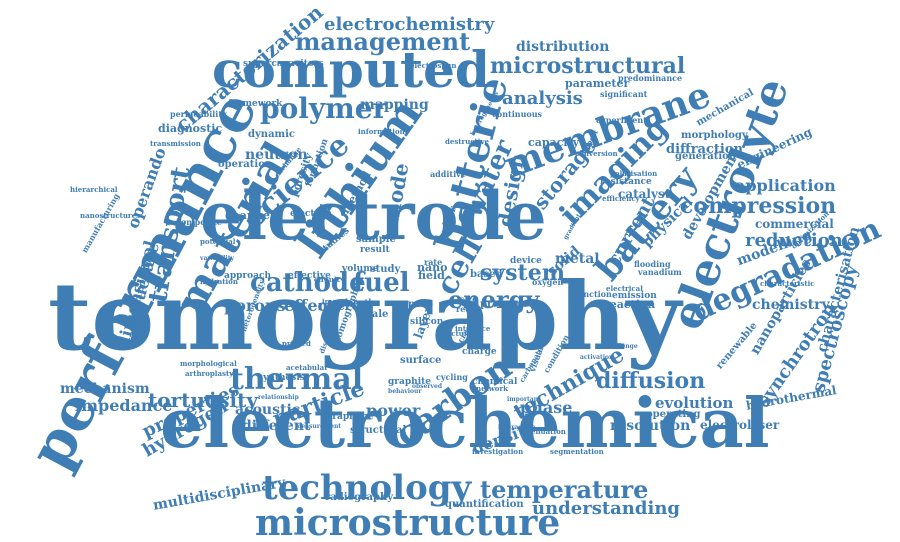  What do you see at coordinates (626, 182) in the screenshot?
I see `cloud-word: resistance` at bounding box center [626, 182].